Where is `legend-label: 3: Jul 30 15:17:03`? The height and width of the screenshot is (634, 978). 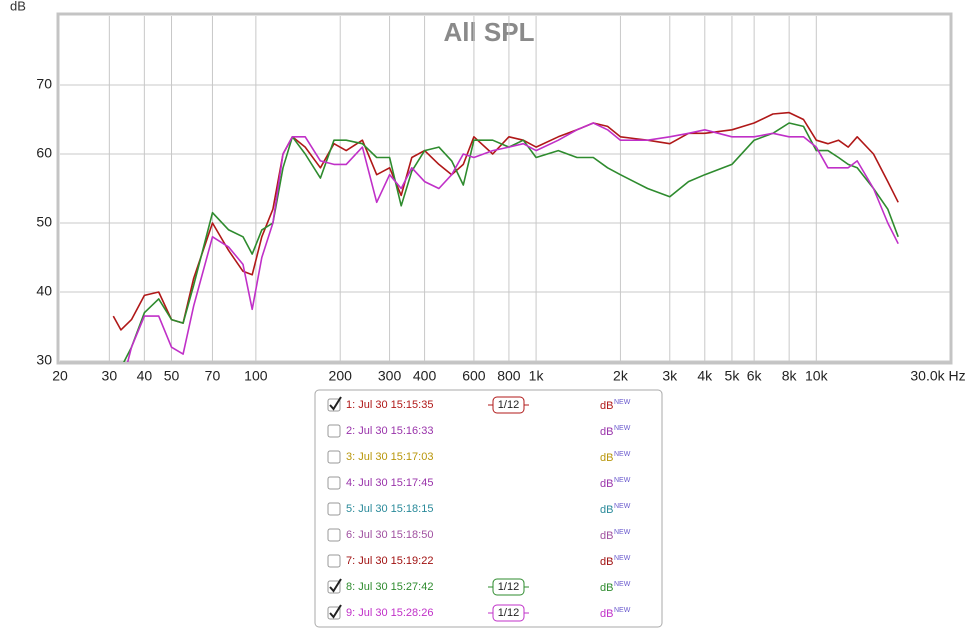
legend-label: 3: Jul 30 15:17:03 is located at coordinates (389, 457).